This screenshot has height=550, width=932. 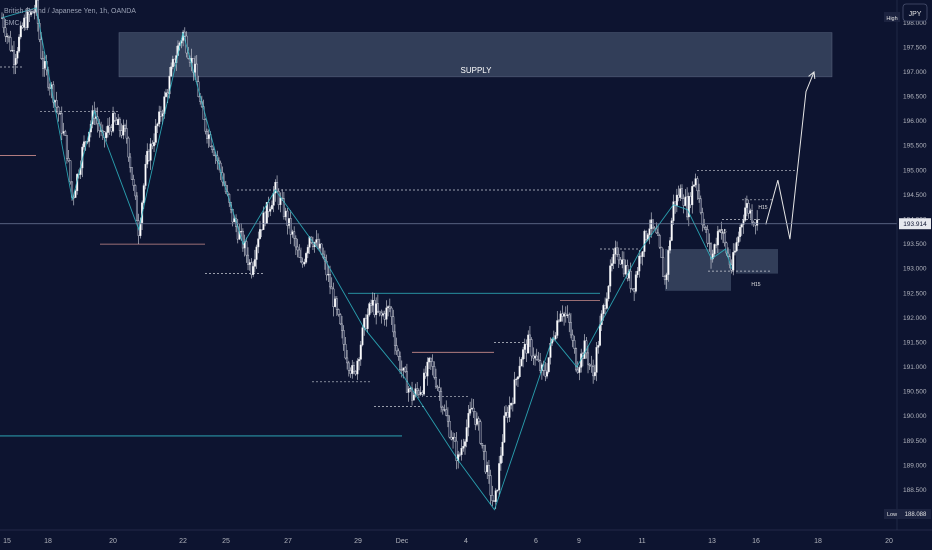 What do you see at coordinates (915, 146) in the screenshot?
I see `price-tick-label: 195.500` at bounding box center [915, 146].